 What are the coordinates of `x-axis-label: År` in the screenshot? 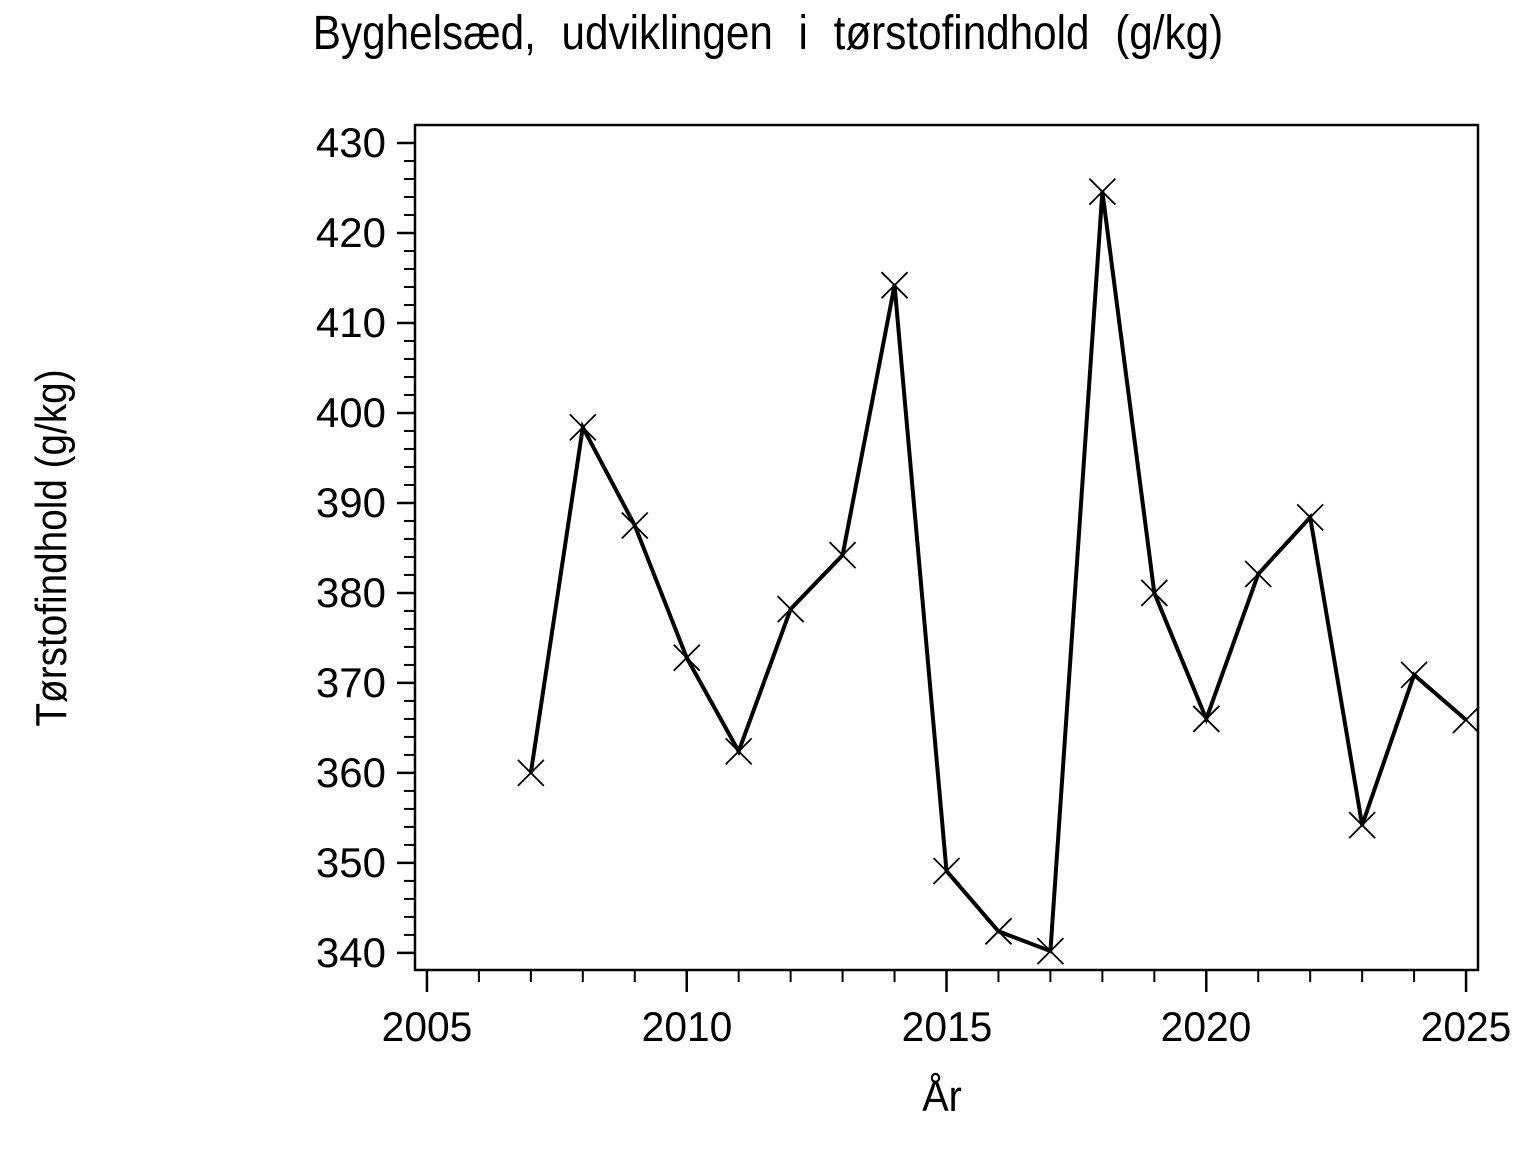 It's located at (942, 1096).